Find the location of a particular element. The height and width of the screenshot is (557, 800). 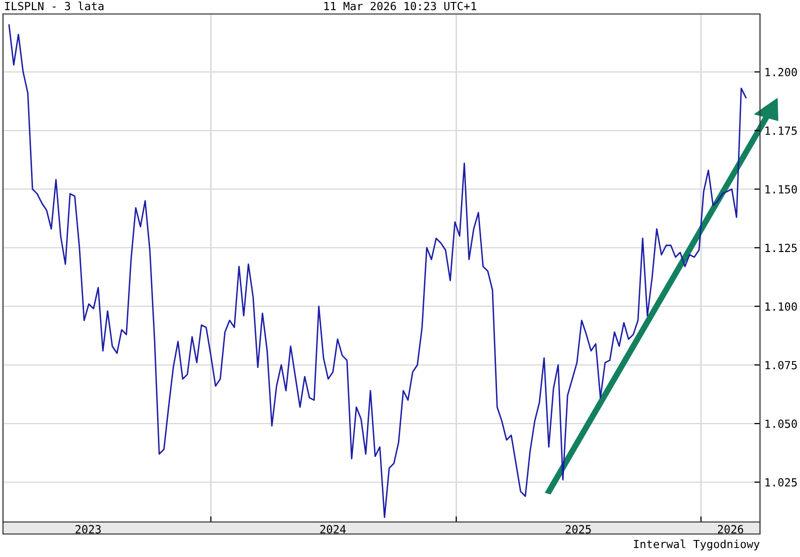

x-tick-label: 2024 is located at coordinates (333, 529).